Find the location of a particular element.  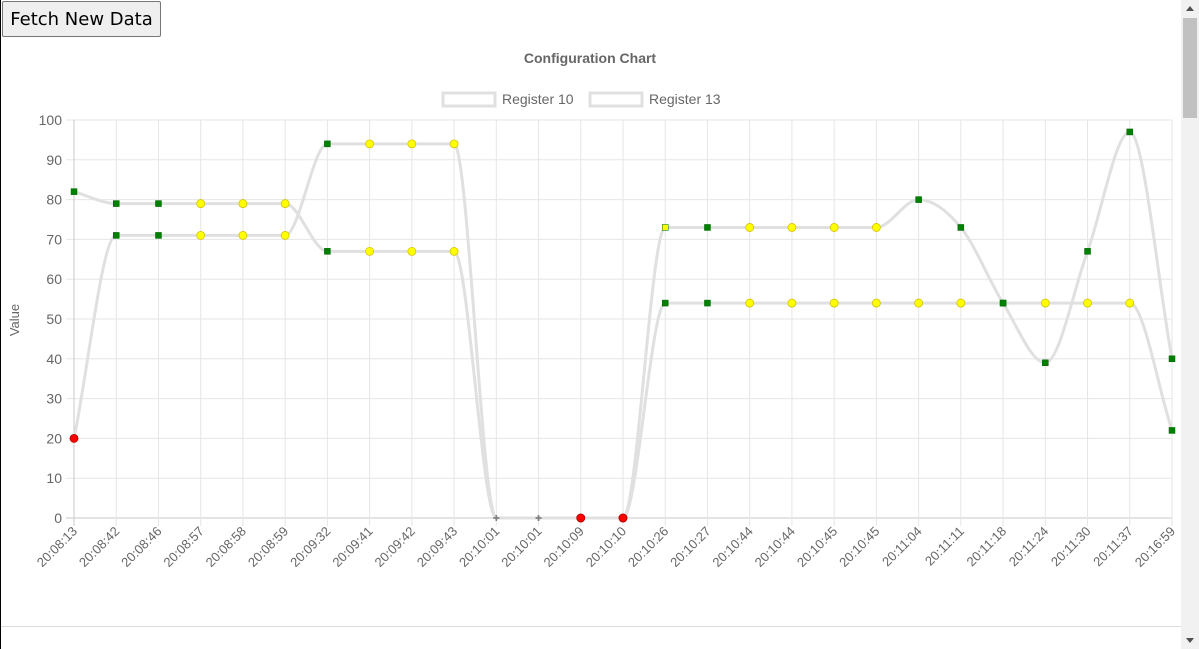

x-tick-label: 20:08:42 is located at coordinates (99, 547).